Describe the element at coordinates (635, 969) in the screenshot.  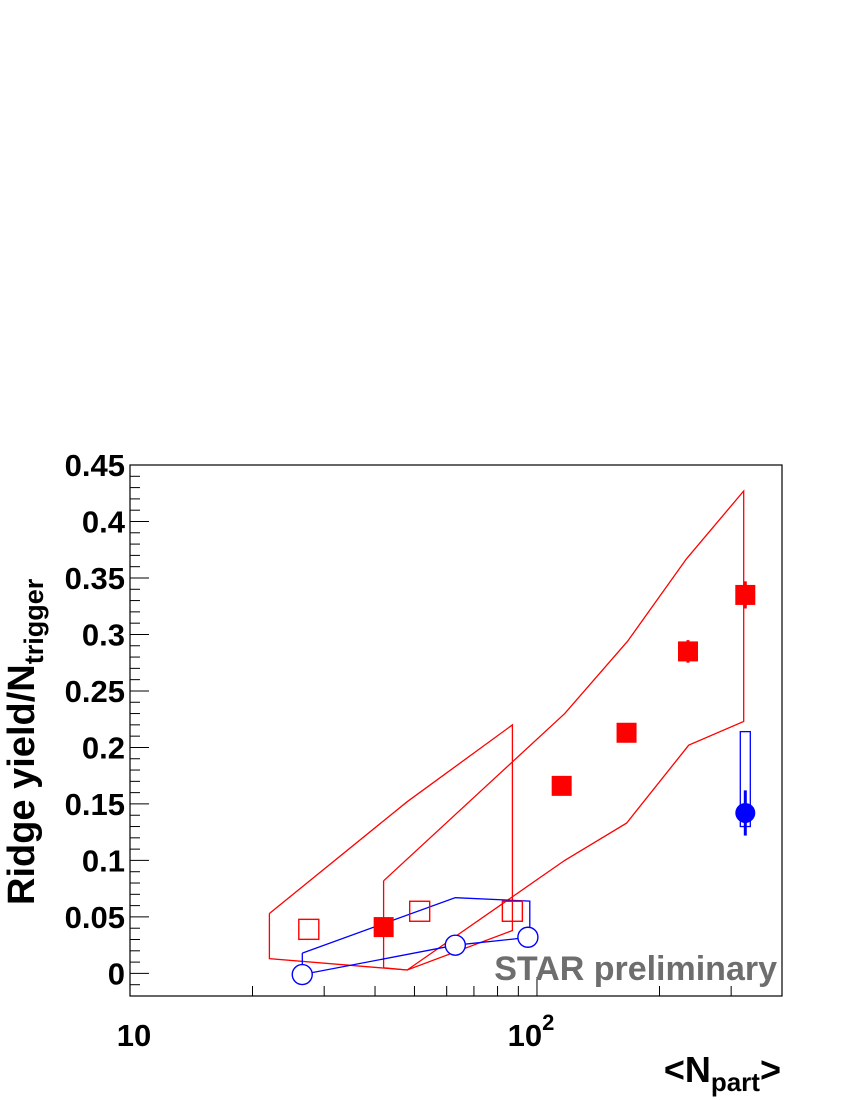
I see `star-preliminary-annotation: STAR preliminary` at that location.